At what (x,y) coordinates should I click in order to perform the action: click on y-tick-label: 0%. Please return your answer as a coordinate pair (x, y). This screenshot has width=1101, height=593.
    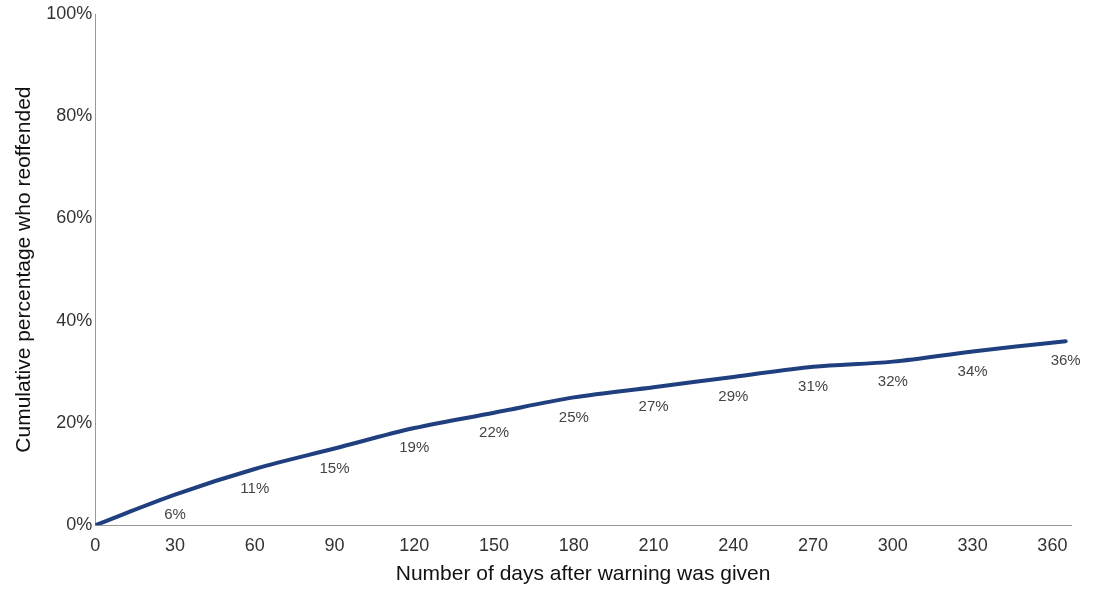
    Looking at the image, I should click on (79, 524).